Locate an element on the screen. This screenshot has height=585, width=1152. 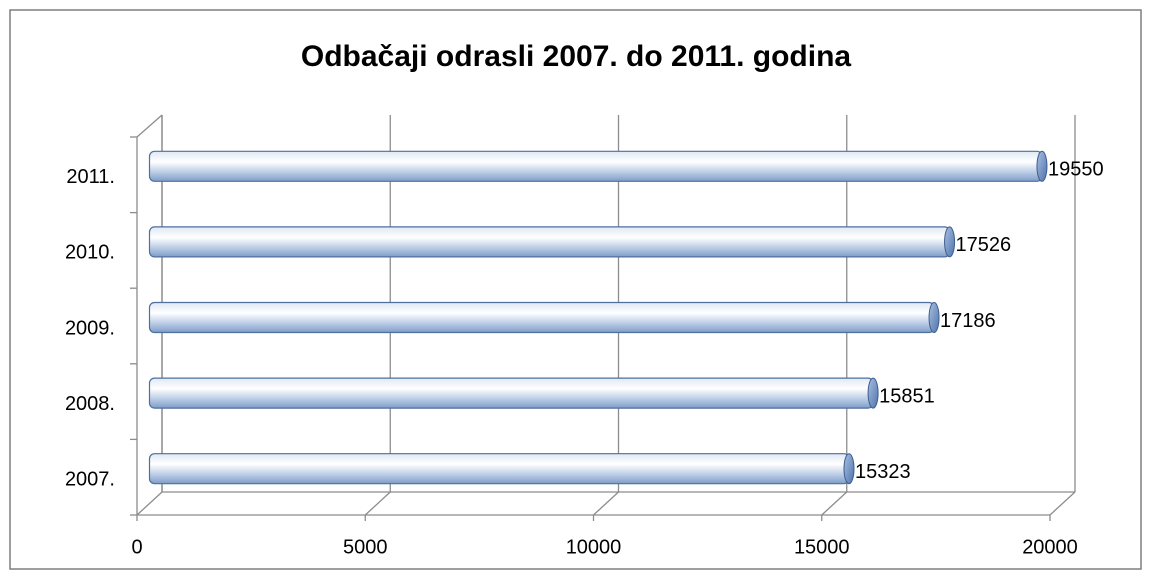
axis-line is located at coordinates (149, 126).